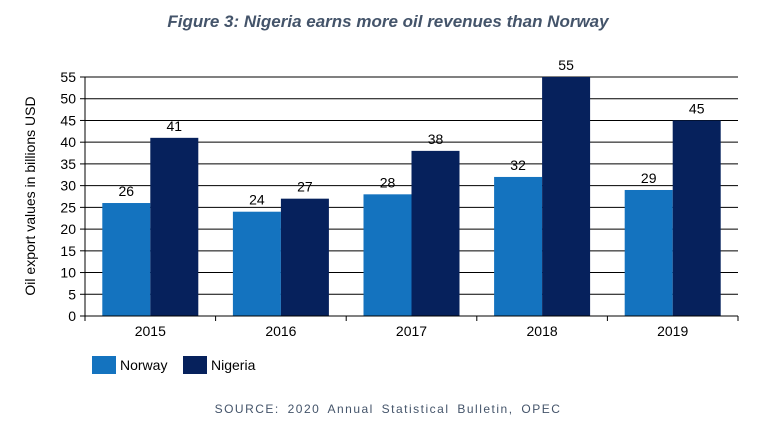 Image resolution: width=776 pixels, height=427 pixels. What do you see at coordinates (672, 331) in the screenshot?
I see `x-tick-label: 2019` at bounding box center [672, 331].